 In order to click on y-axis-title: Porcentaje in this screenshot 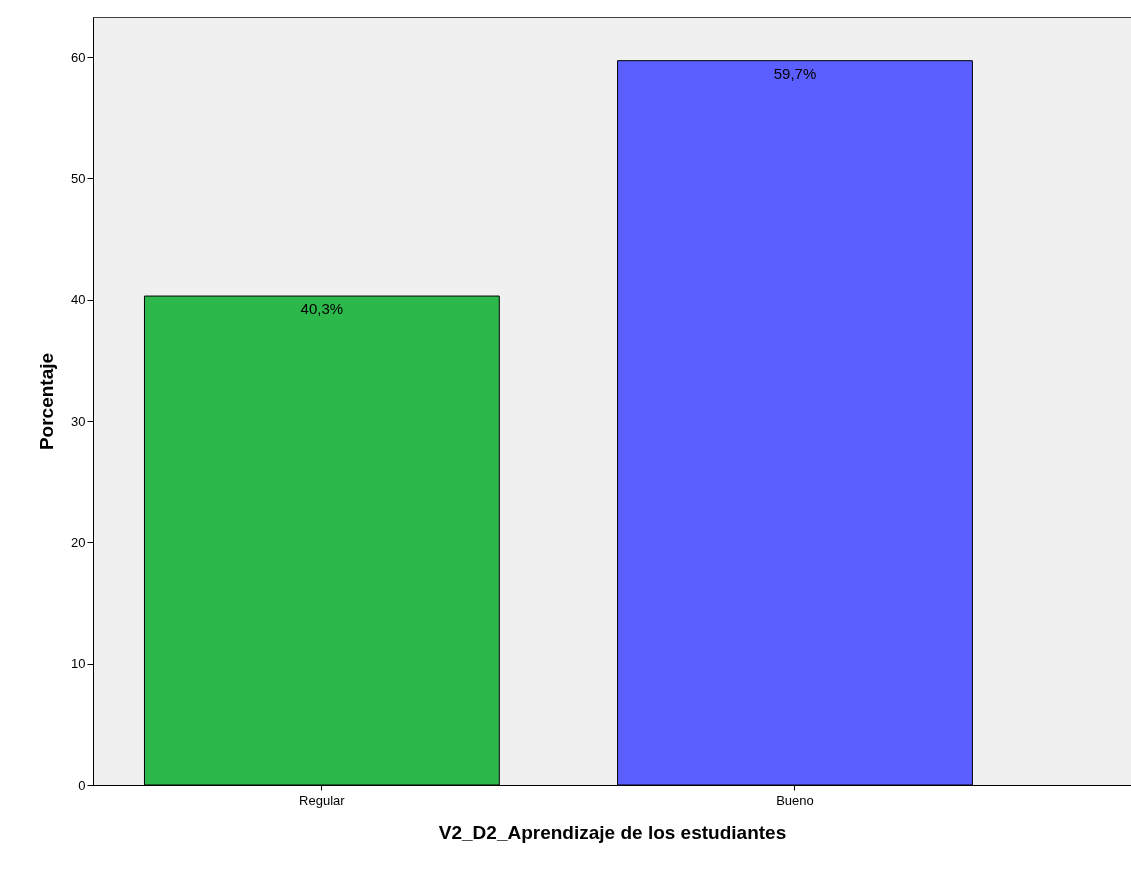, I will do `click(47, 401)`.